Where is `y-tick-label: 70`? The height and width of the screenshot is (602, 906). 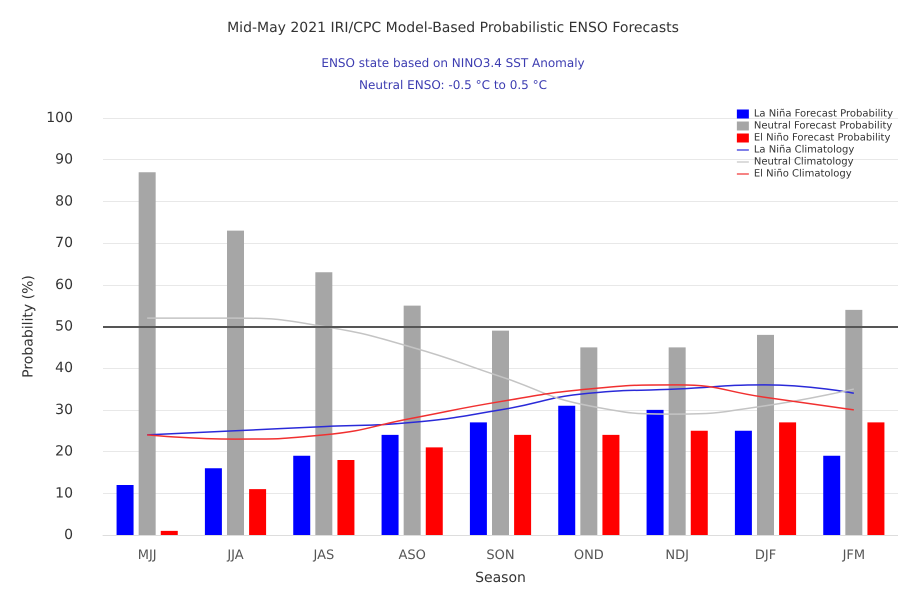 y-tick-label: 70 is located at coordinates (64, 243).